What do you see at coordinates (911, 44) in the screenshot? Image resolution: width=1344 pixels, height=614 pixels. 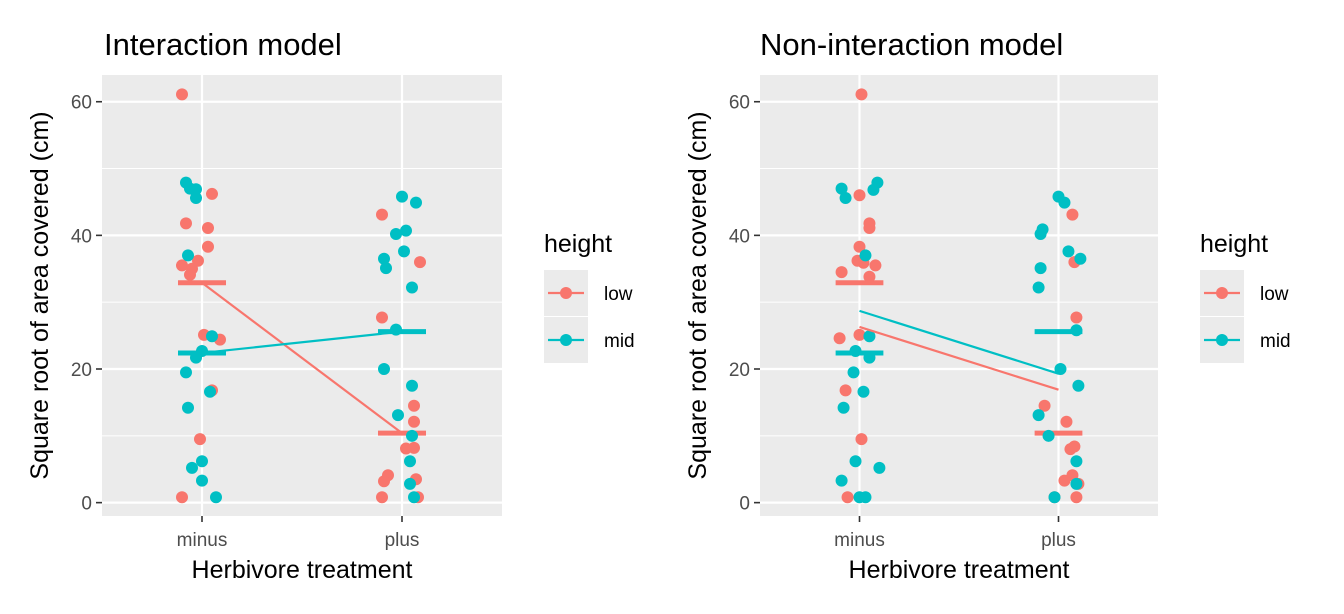 I see `chart-title: Non-interaction model` at bounding box center [911, 44].